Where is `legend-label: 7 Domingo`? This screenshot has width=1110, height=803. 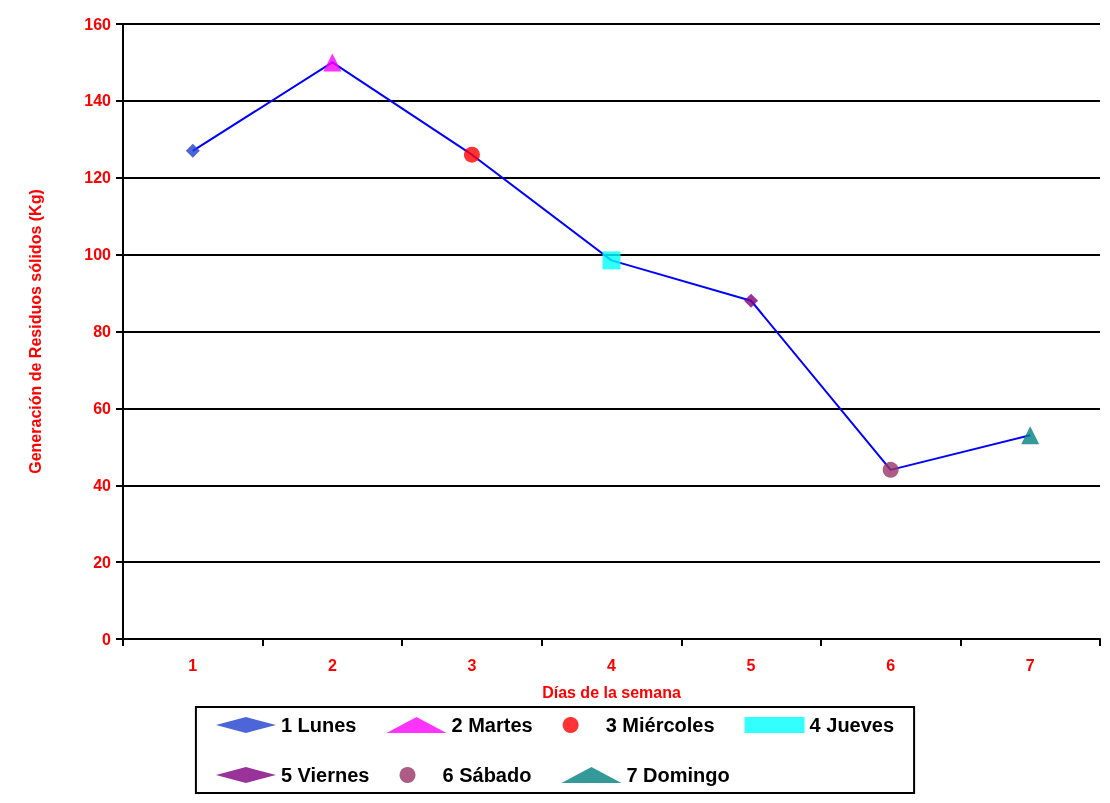 legend-label: 7 Domingo is located at coordinates (678, 775).